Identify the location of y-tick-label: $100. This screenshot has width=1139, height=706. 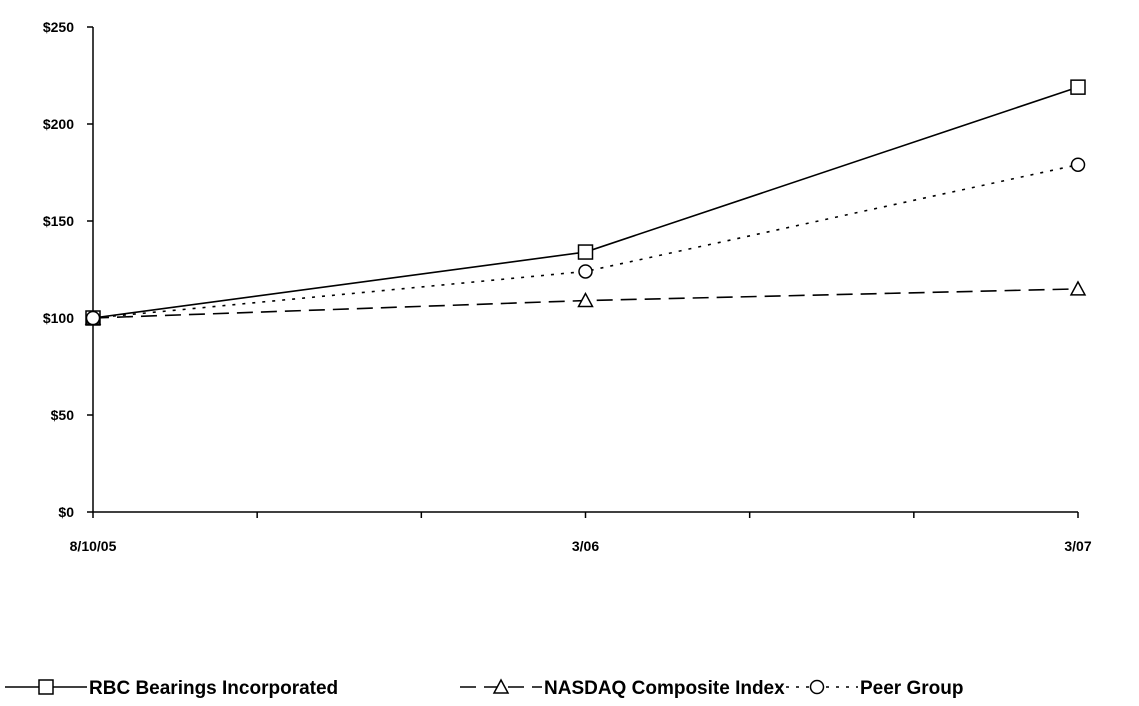
(58, 318).